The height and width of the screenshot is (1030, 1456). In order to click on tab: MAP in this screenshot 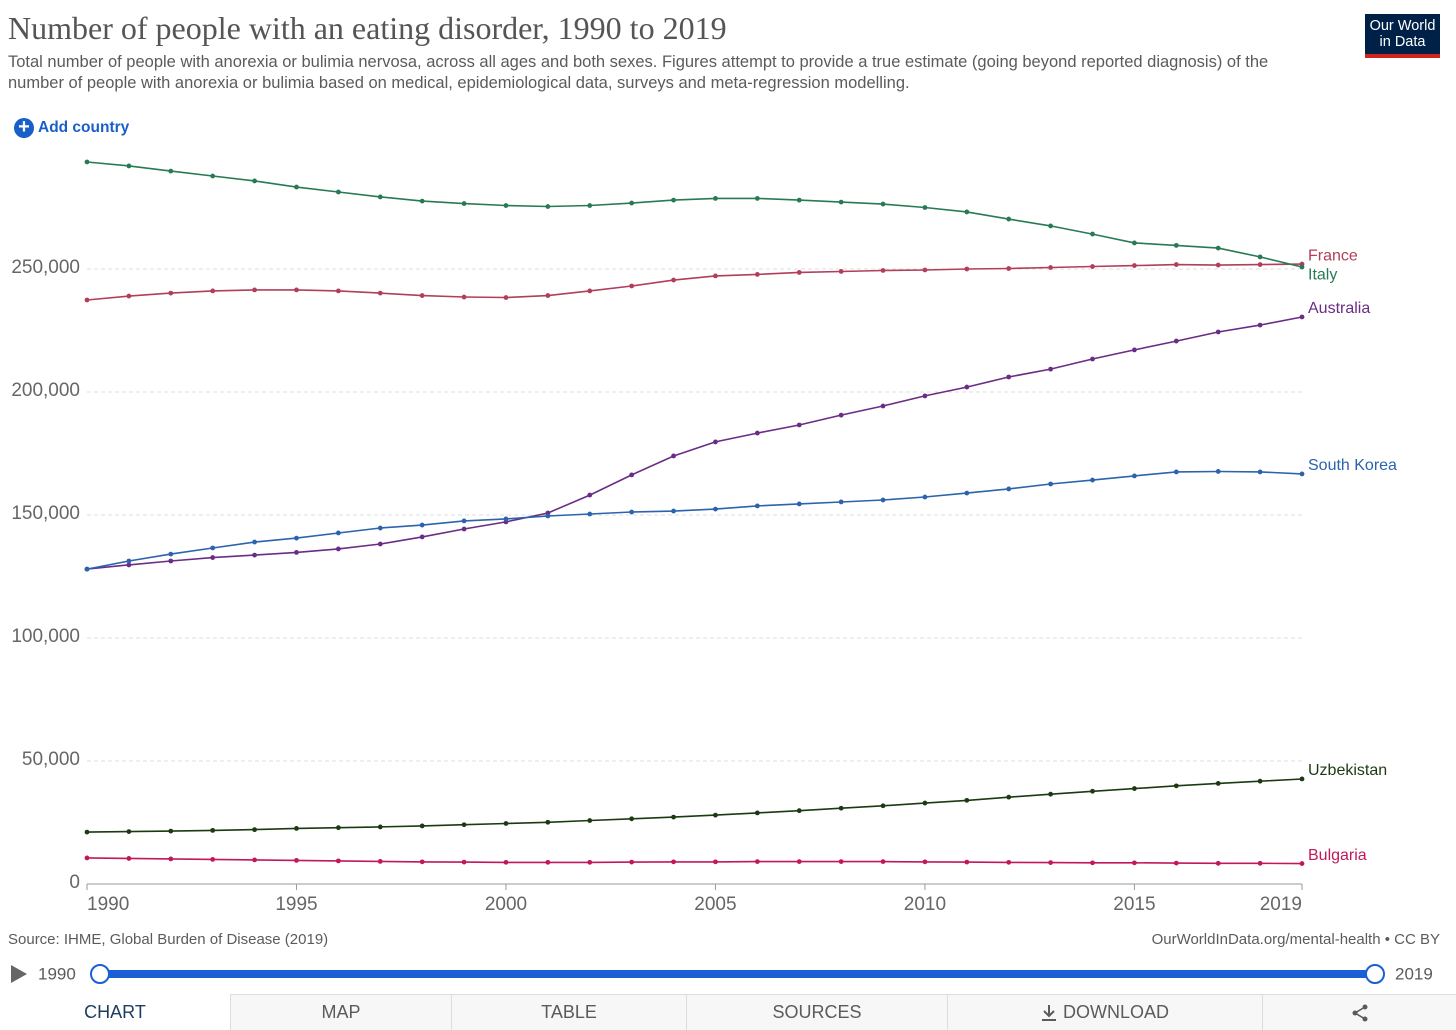, I will do `click(340, 1012)`.